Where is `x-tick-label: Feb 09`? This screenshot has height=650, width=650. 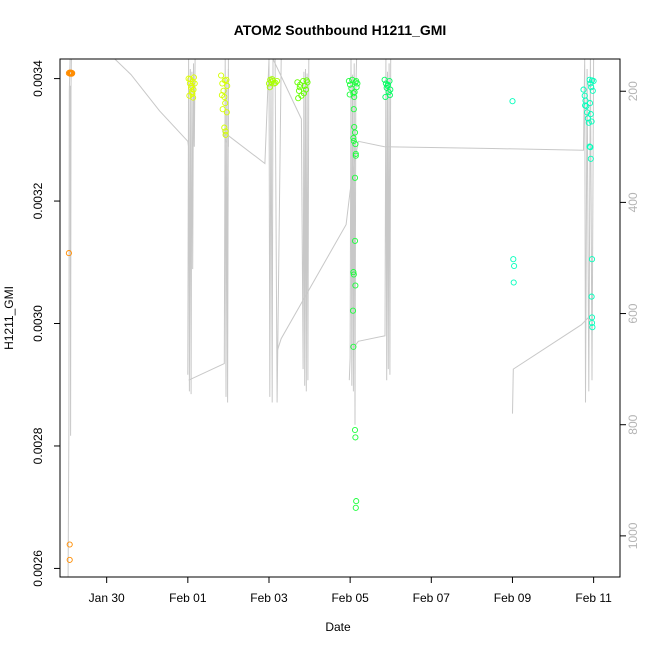
x-tick-label: Feb 09 is located at coordinates (513, 598).